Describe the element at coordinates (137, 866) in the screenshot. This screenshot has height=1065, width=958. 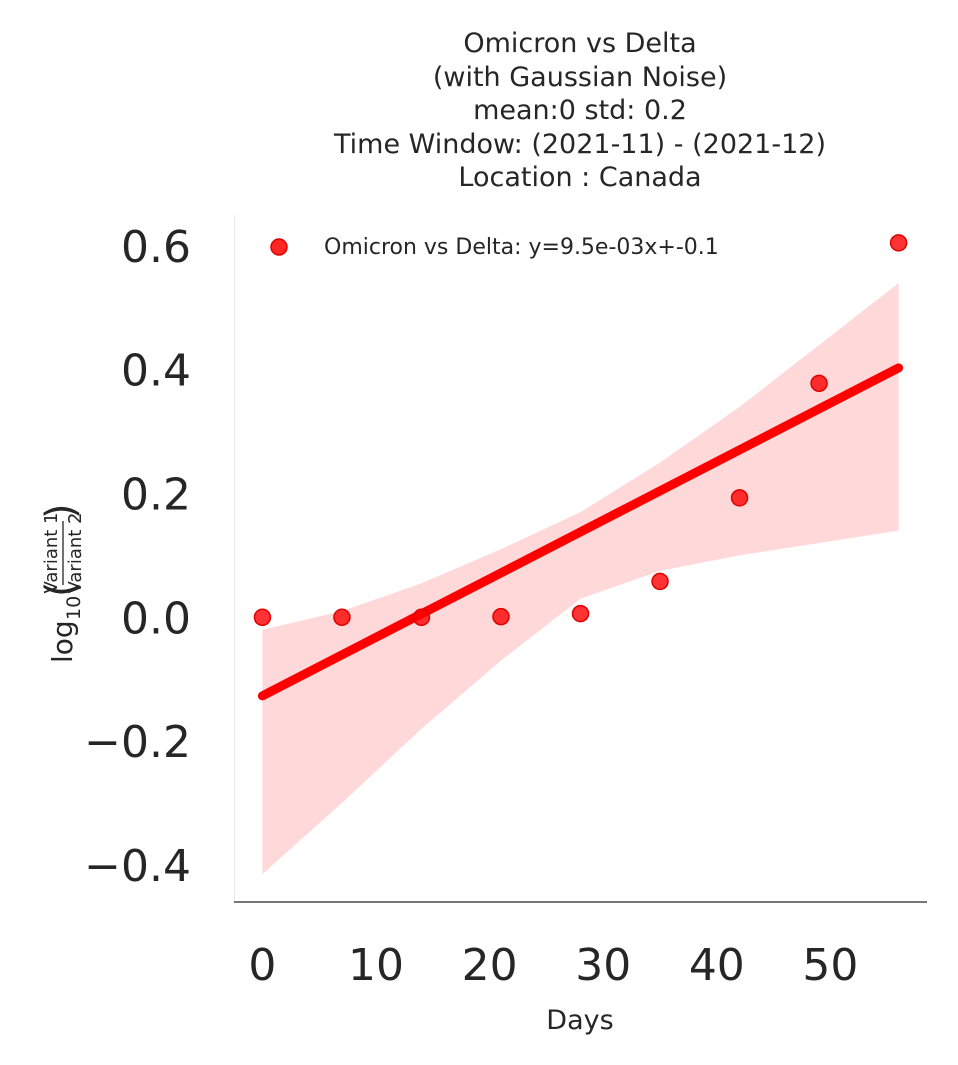
I see `y-tick-label: −0.4` at that location.